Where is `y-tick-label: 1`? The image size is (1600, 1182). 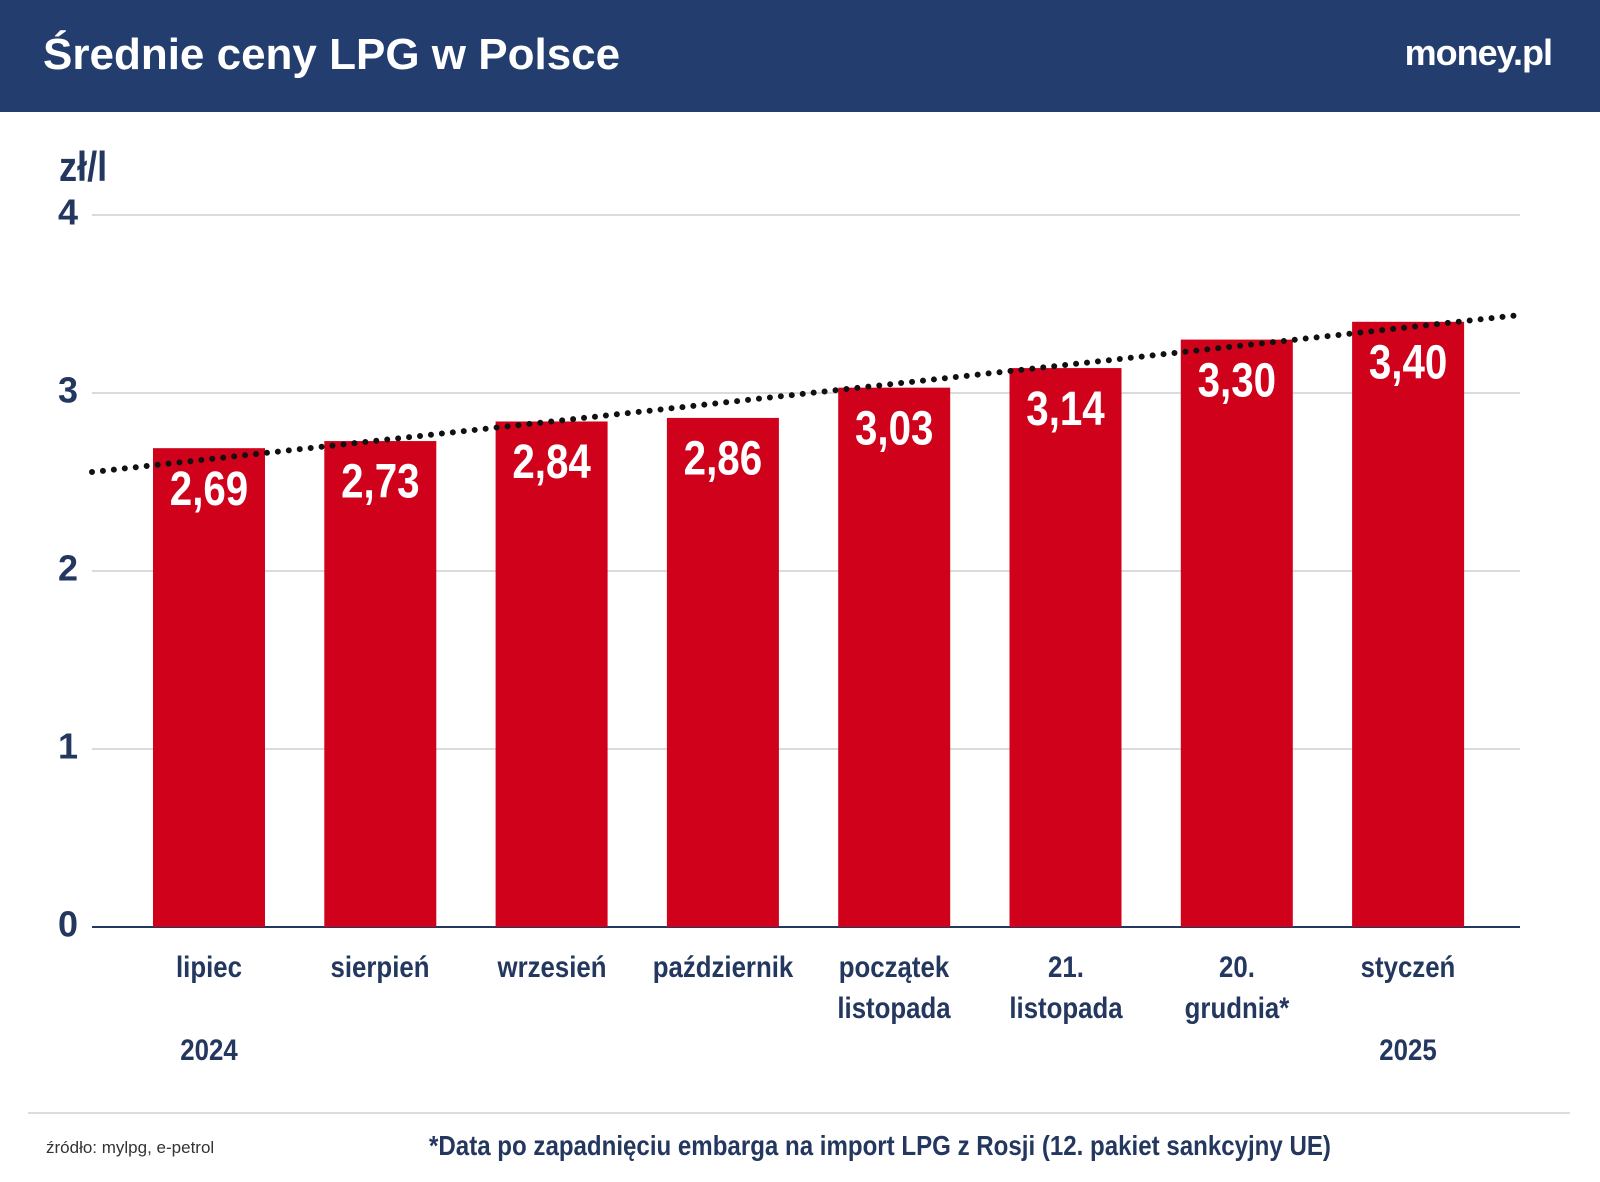 y-tick-label: 1 is located at coordinates (68, 746).